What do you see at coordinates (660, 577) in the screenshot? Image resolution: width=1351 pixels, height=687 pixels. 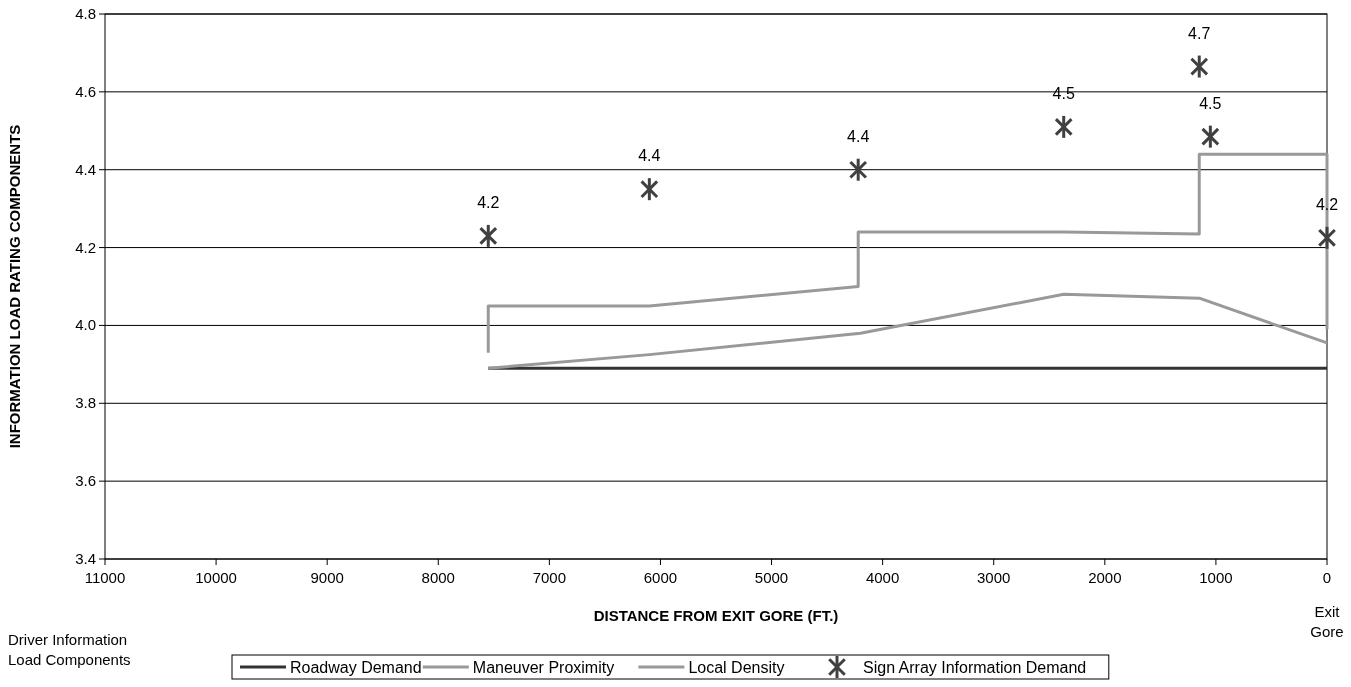 I see `x-tick-label: 6000` at bounding box center [660, 577].